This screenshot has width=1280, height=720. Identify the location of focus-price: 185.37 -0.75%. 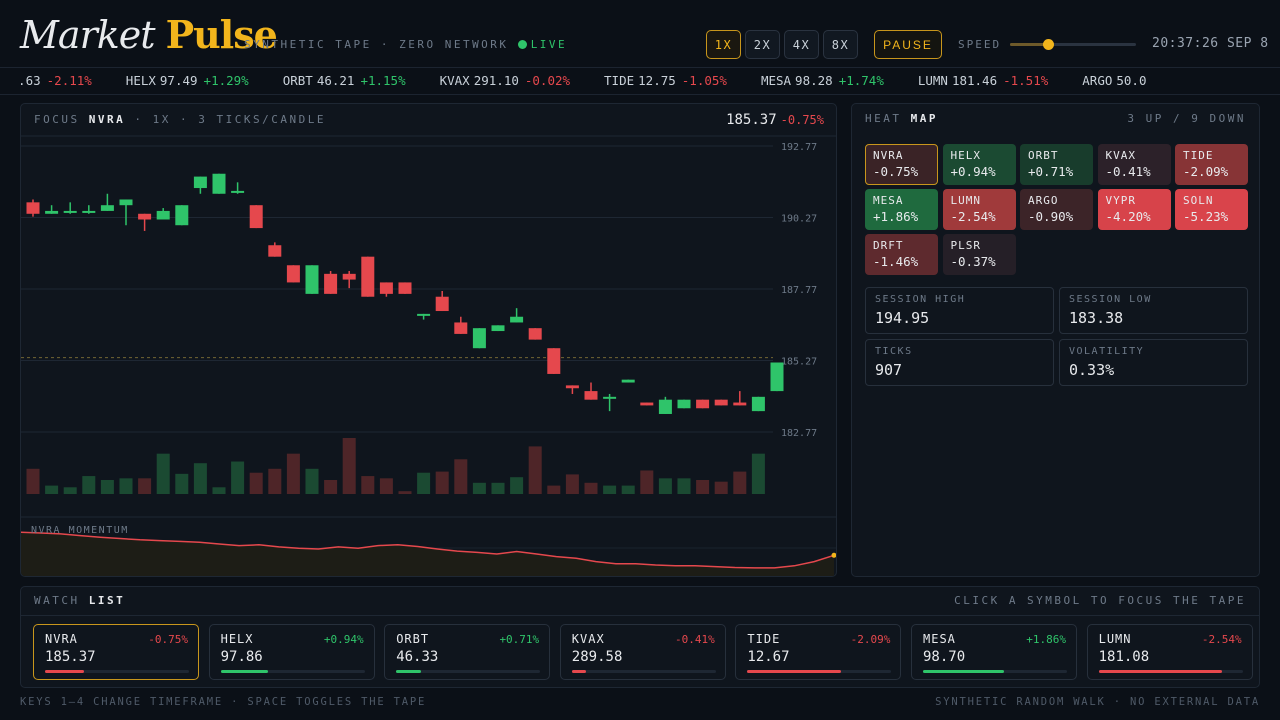
(775, 120).